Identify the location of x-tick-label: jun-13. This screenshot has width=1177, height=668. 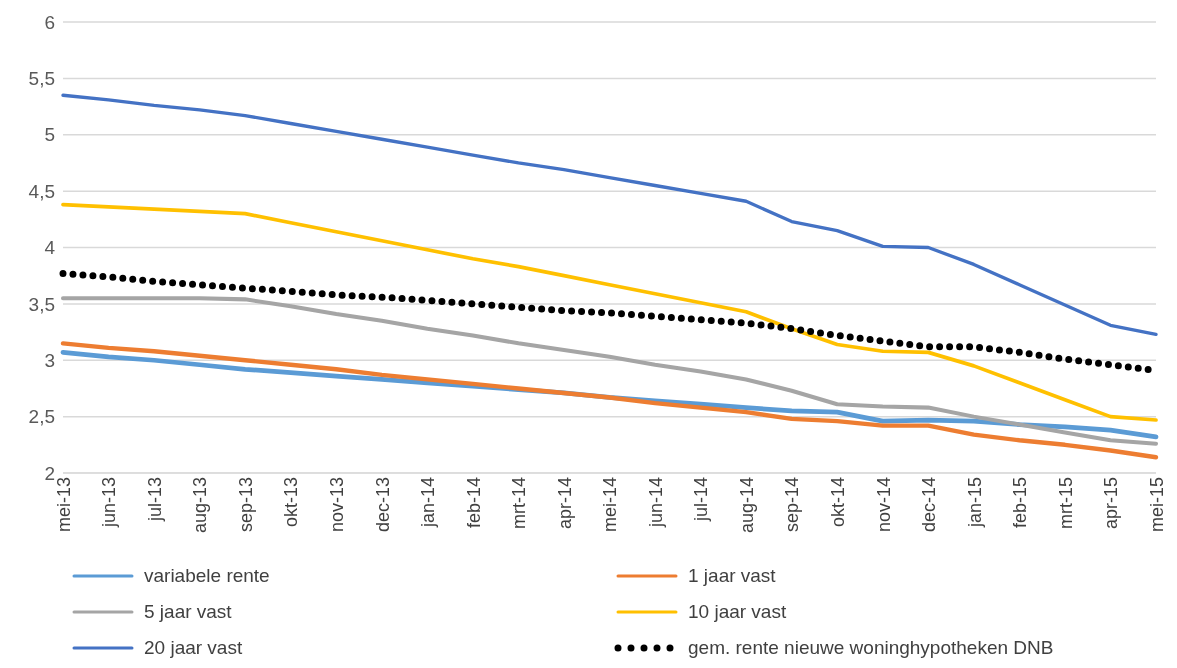
(109, 503).